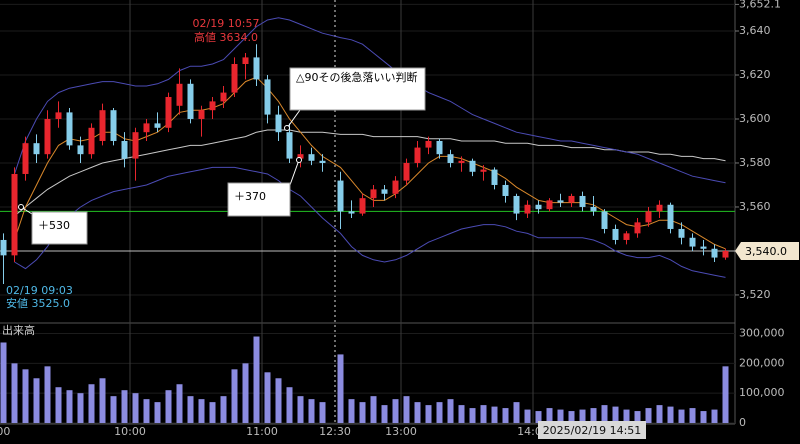 Image resolution: width=800 pixels, height=444 pixels. What do you see at coordinates (294, 172) in the screenshot?
I see `connector` at bounding box center [294, 172].